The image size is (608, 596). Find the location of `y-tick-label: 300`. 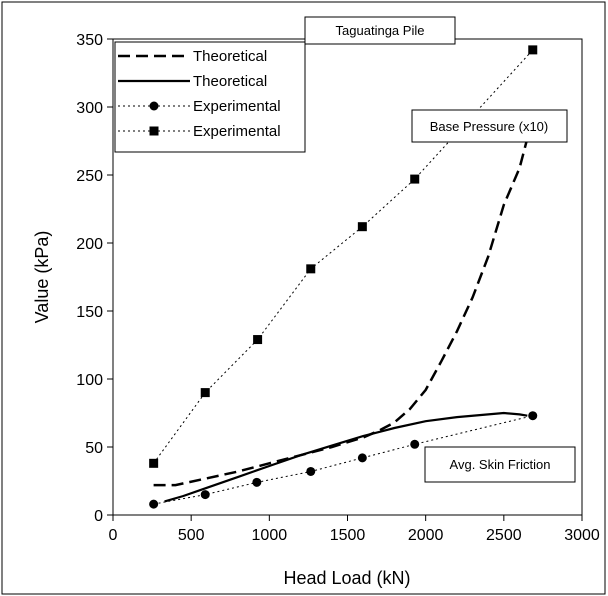

y-tick-label: 300 is located at coordinates (89, 108).